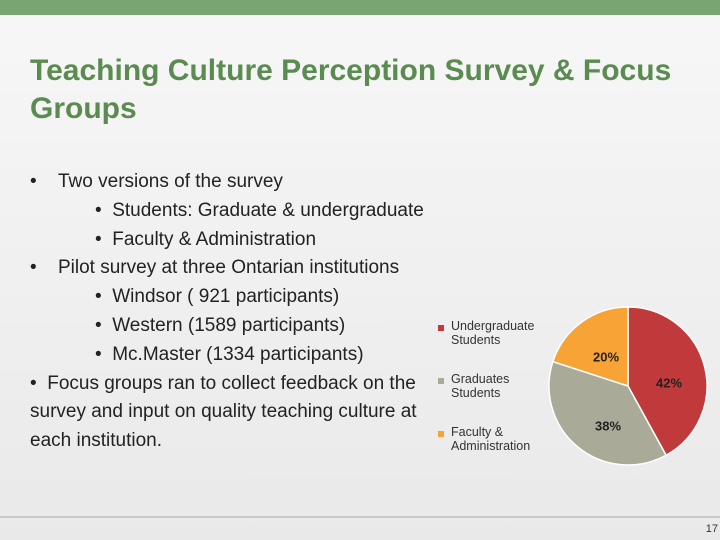 The width and height of the screenshot is (720, 540). I want to click on legend-entry: Faculty & Administration, so click(491, 439).